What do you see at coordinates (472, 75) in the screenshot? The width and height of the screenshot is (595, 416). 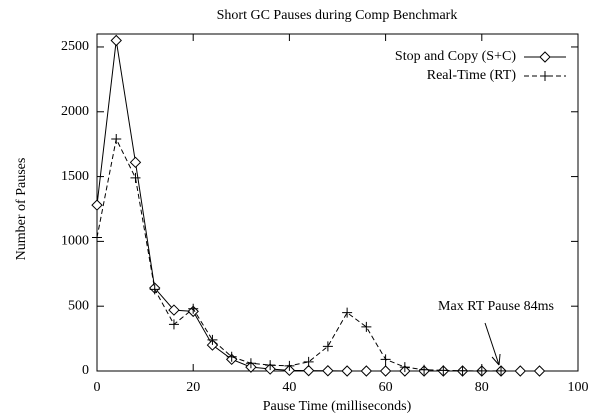 I see `legend-label: Real-Time (RT)` at bounding box center [472, 75].